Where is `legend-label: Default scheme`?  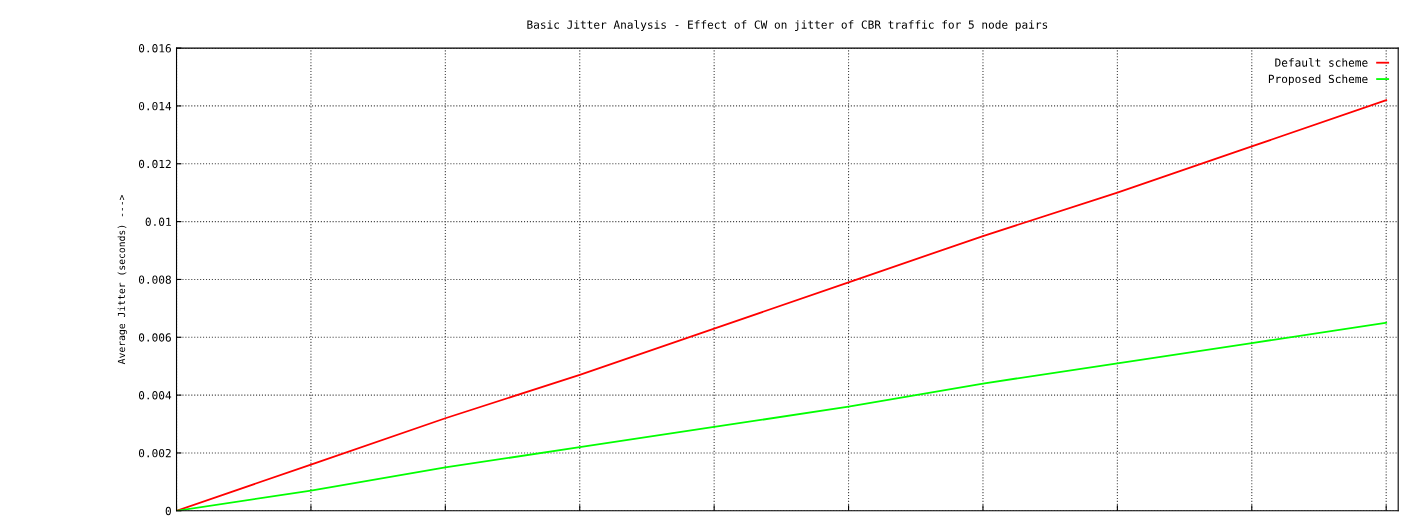 legend-label: Default scheme is located at coordinates (1321, 62).